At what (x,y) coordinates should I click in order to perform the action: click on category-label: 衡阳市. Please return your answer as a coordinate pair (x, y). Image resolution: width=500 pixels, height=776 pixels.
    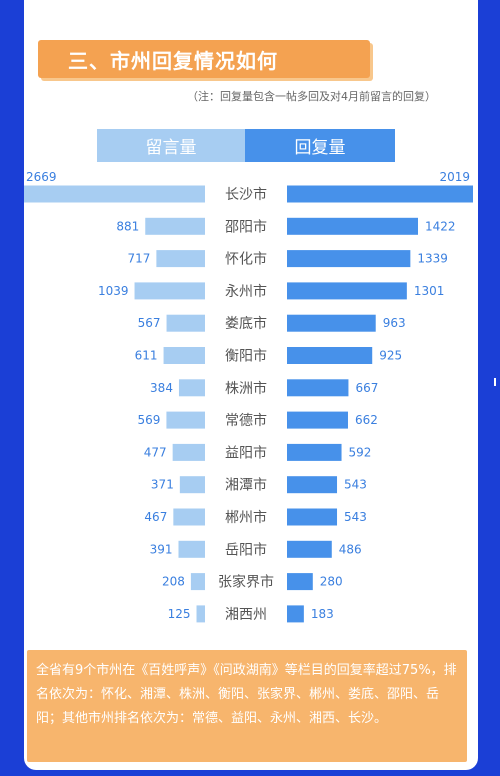
    Looking at the image, I should click on (246, 356).